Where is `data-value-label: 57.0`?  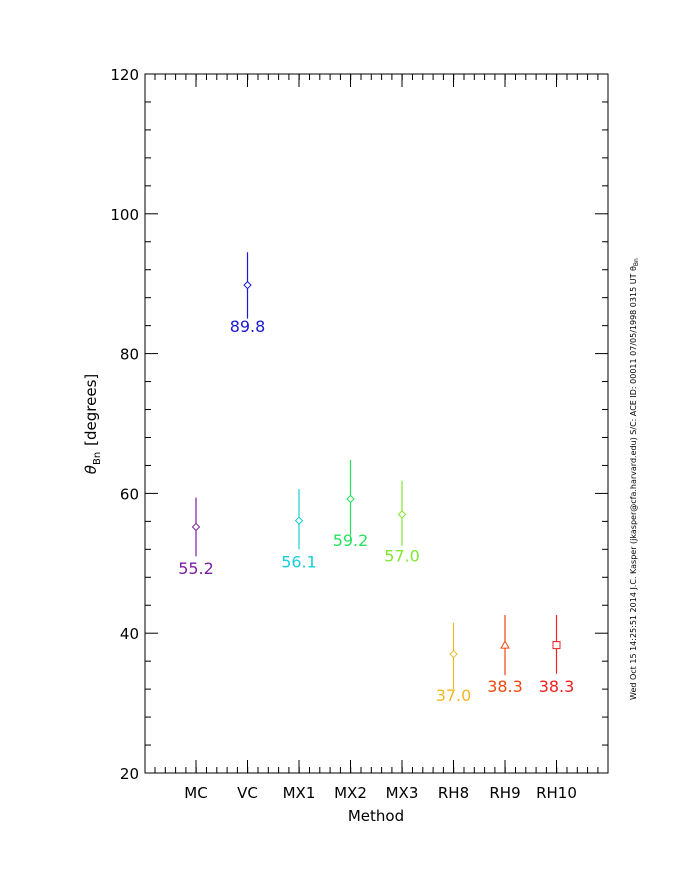 data-value-label: 57.0 is located at coordinates (402, 555).